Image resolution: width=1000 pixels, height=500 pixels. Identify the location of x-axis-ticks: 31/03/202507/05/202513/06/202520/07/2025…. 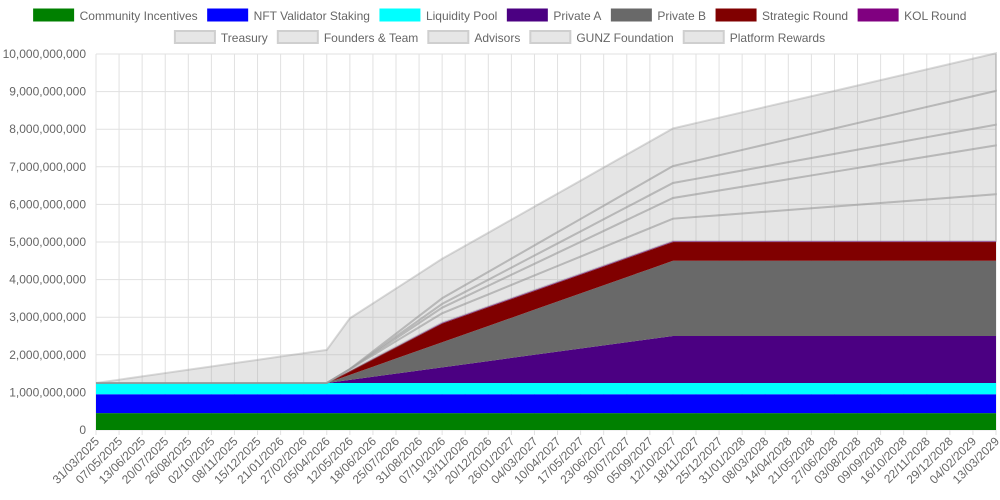
(525, 460).